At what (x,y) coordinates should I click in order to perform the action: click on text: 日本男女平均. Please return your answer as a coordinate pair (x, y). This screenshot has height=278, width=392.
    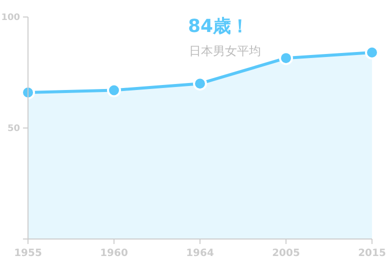
    Looking at the image, I should click on (225, 51).